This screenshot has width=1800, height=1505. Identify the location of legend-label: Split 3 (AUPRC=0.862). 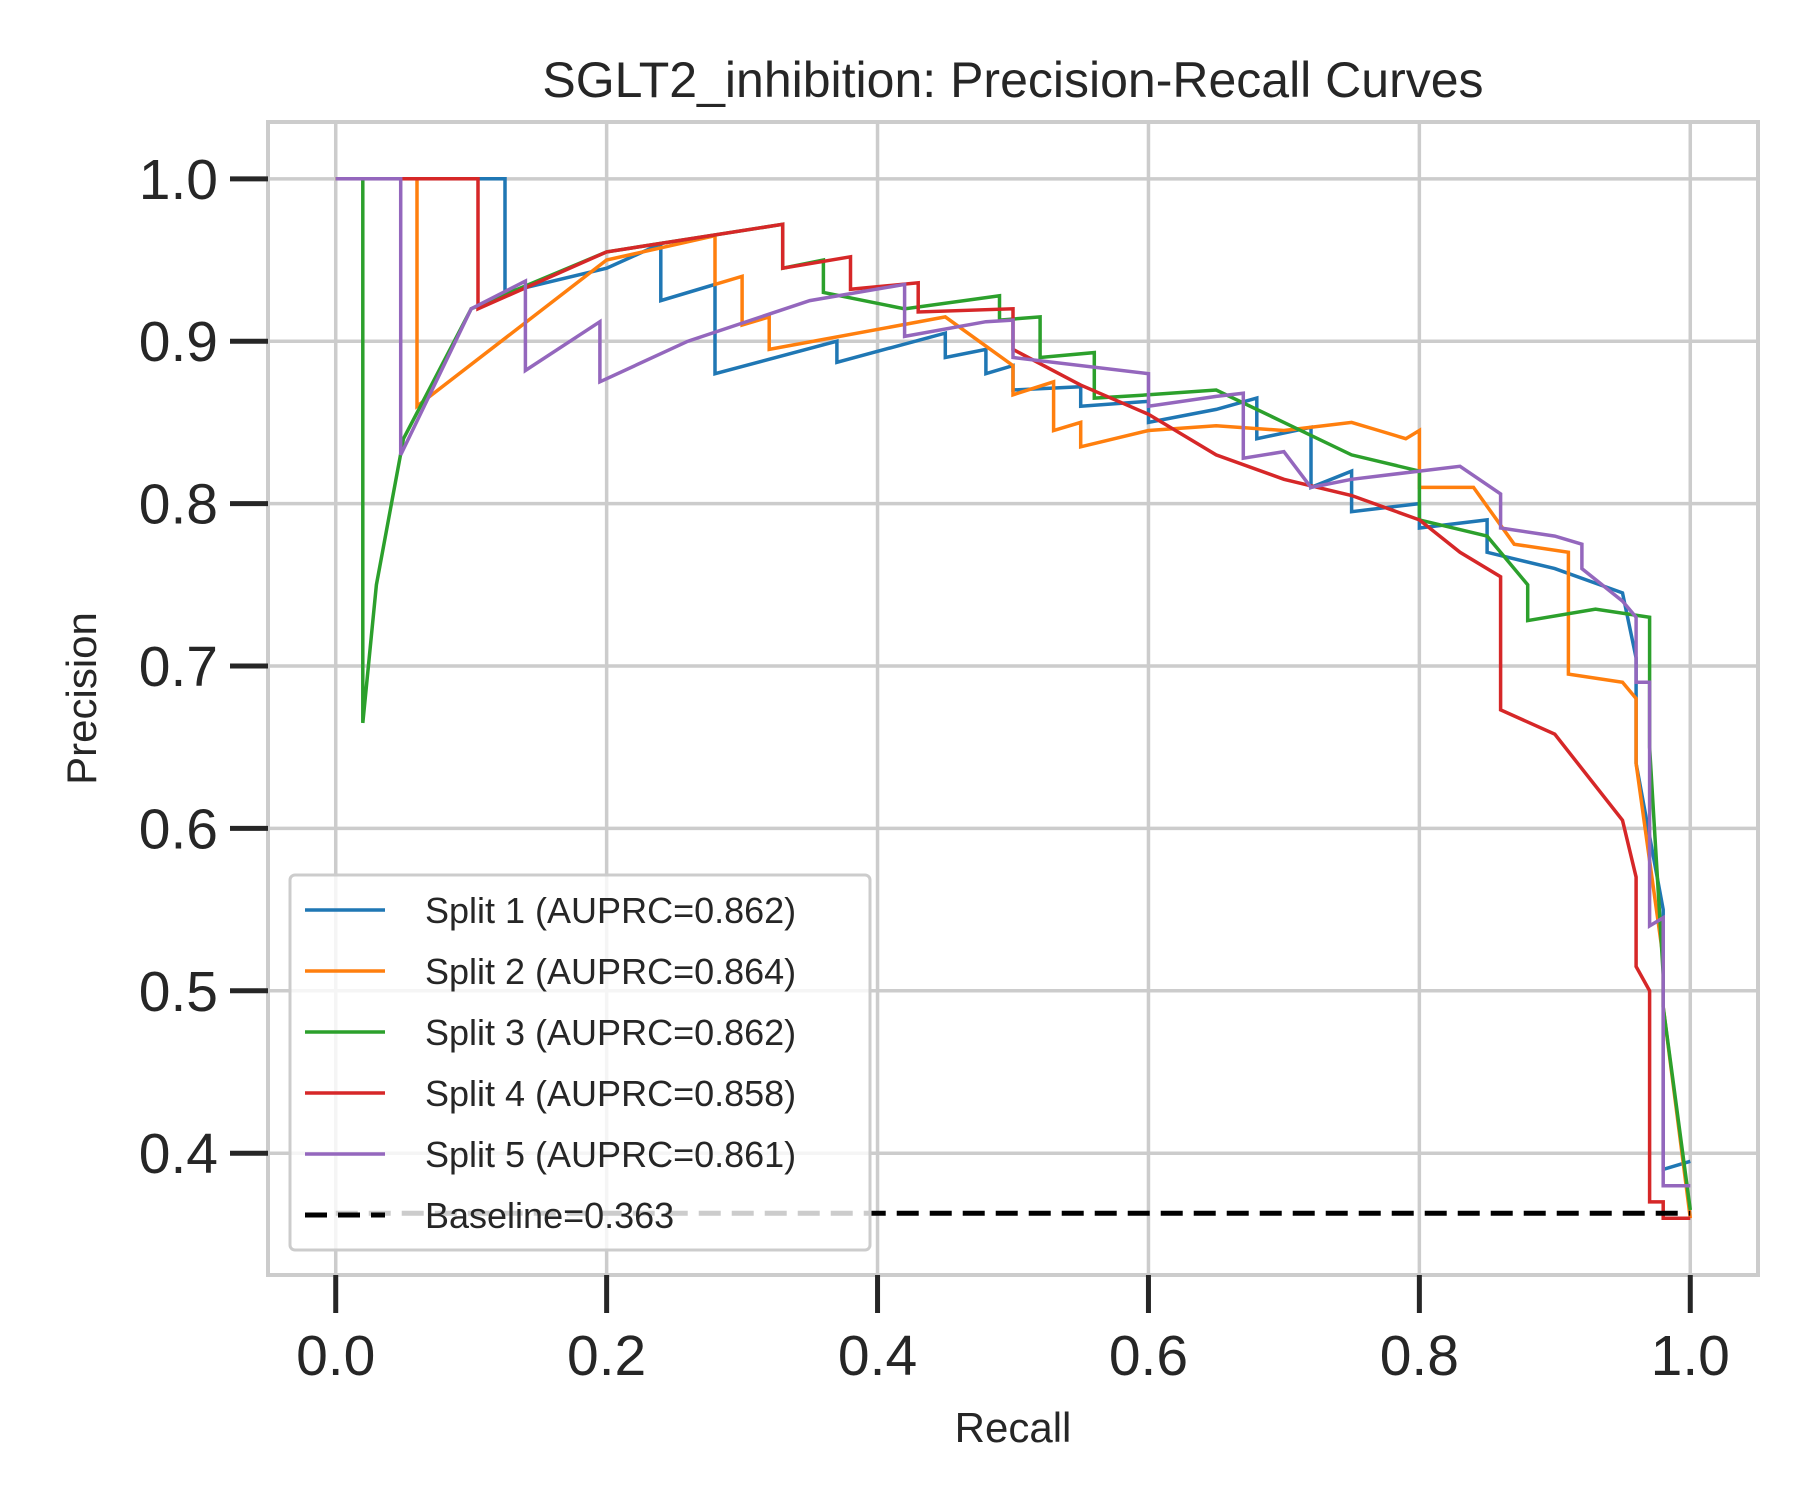
(610, 1032).